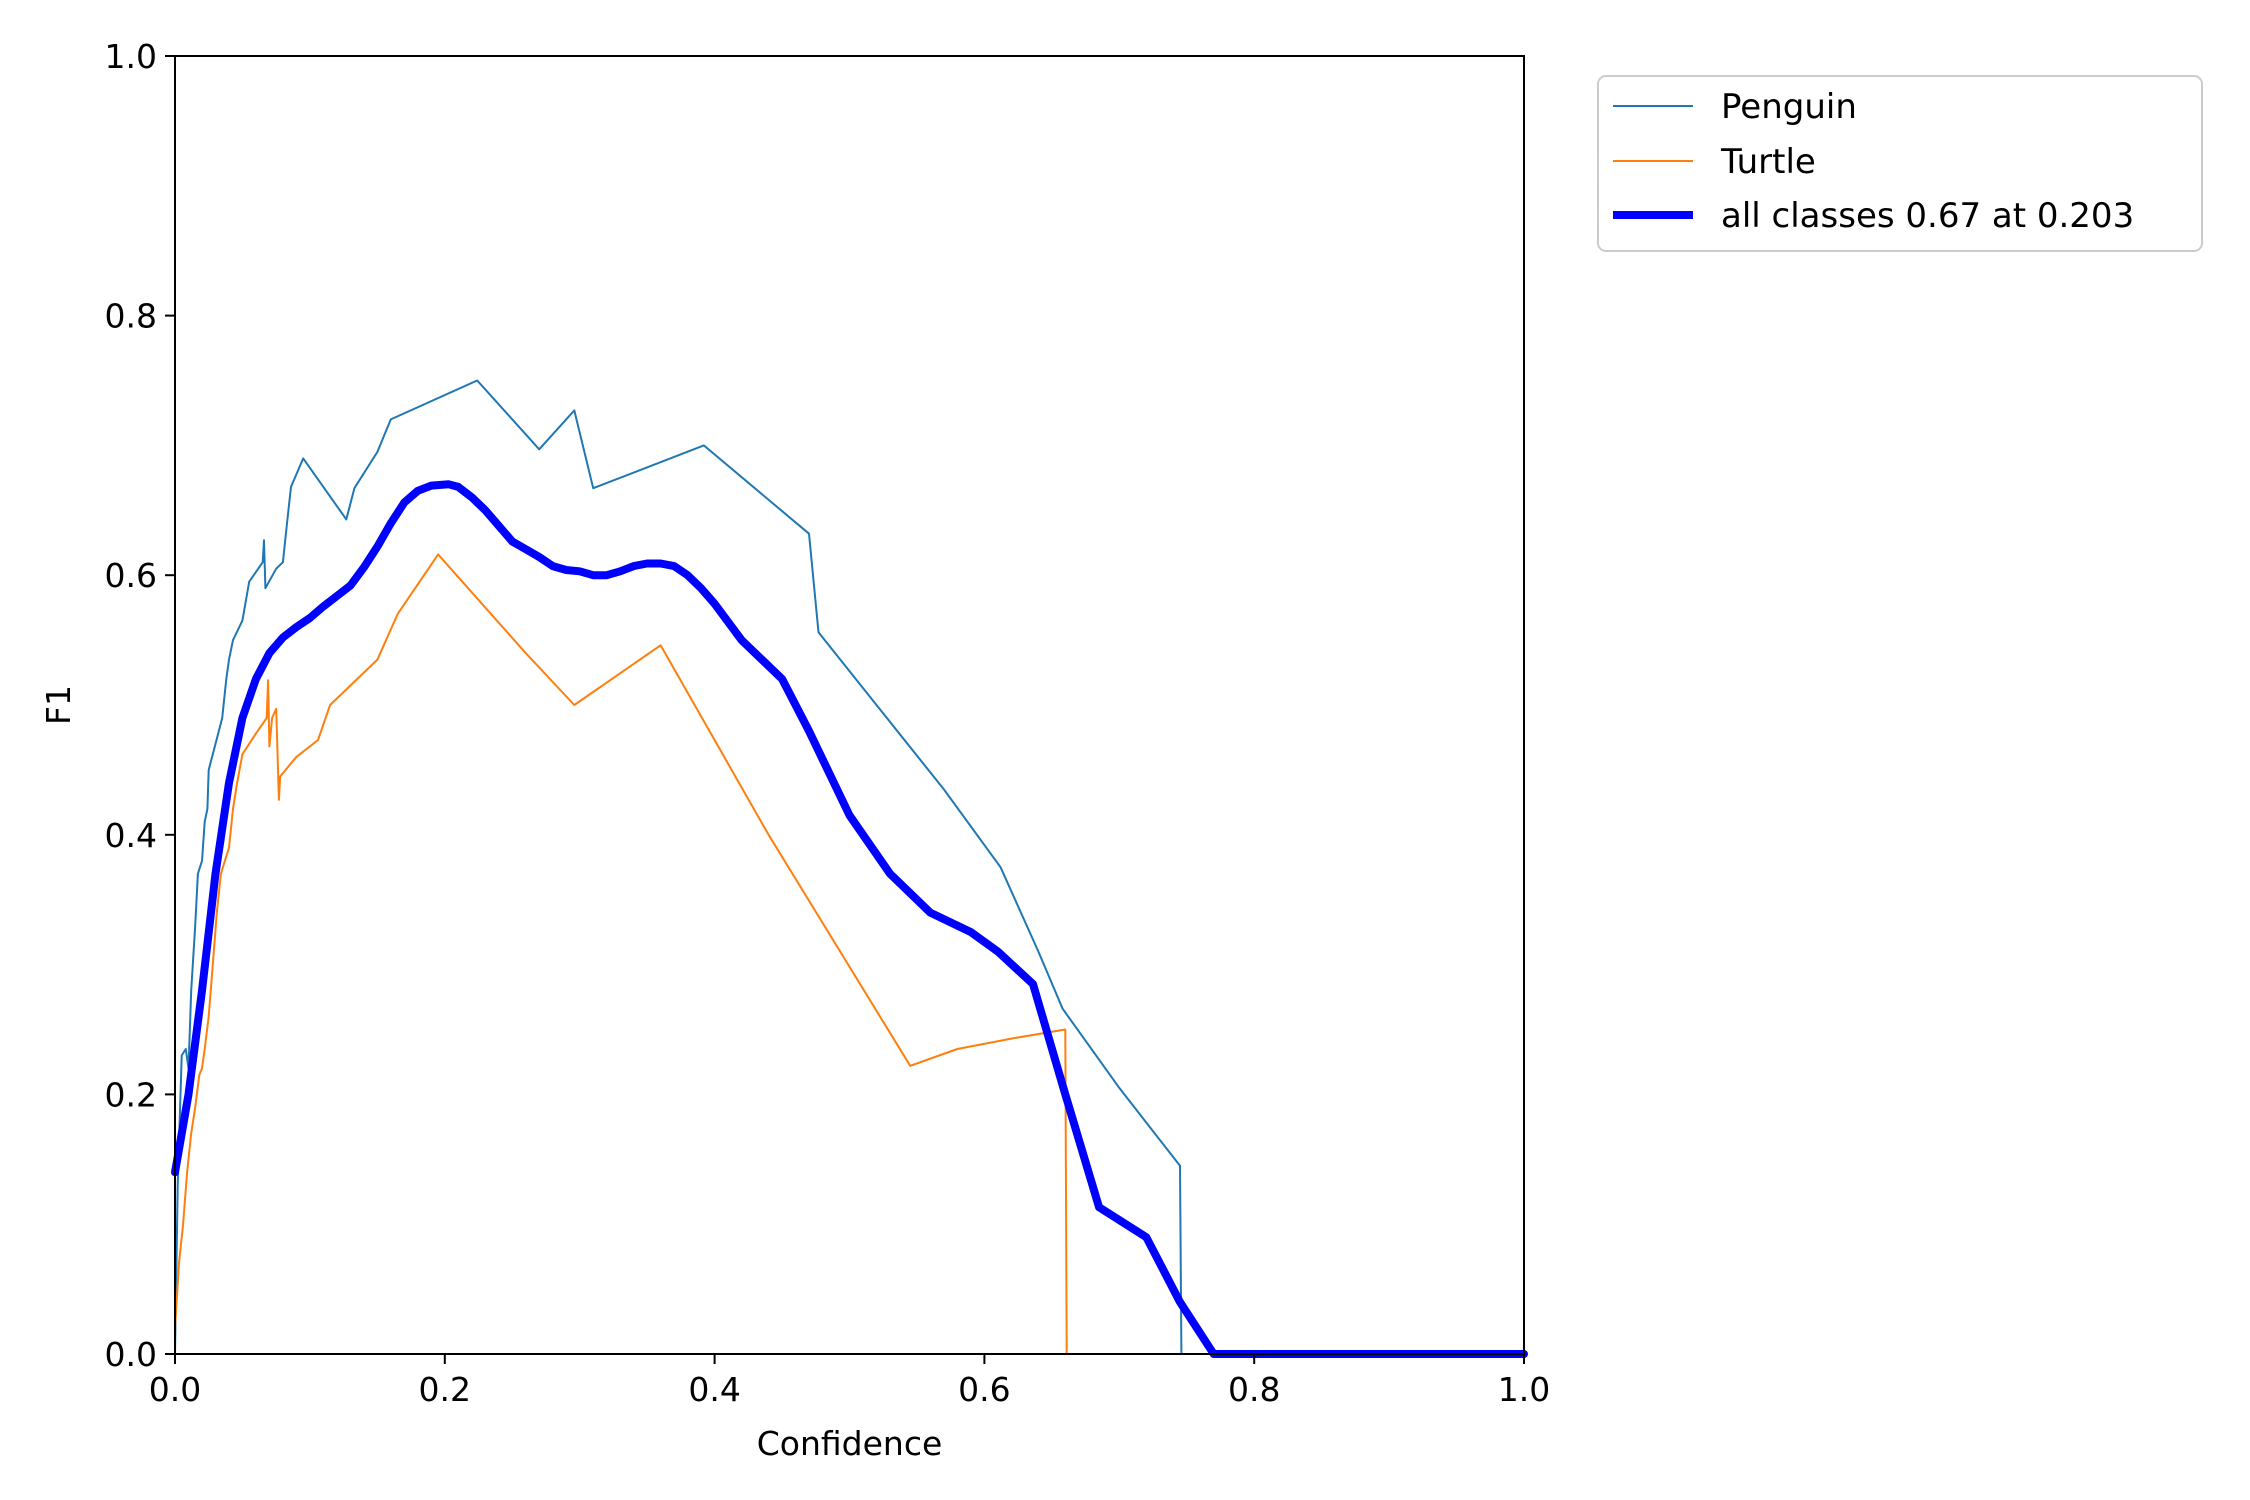 This screenshot has width=2250, height=1500. I want to click on y-tick-label: 0.8, so click(131, 316).